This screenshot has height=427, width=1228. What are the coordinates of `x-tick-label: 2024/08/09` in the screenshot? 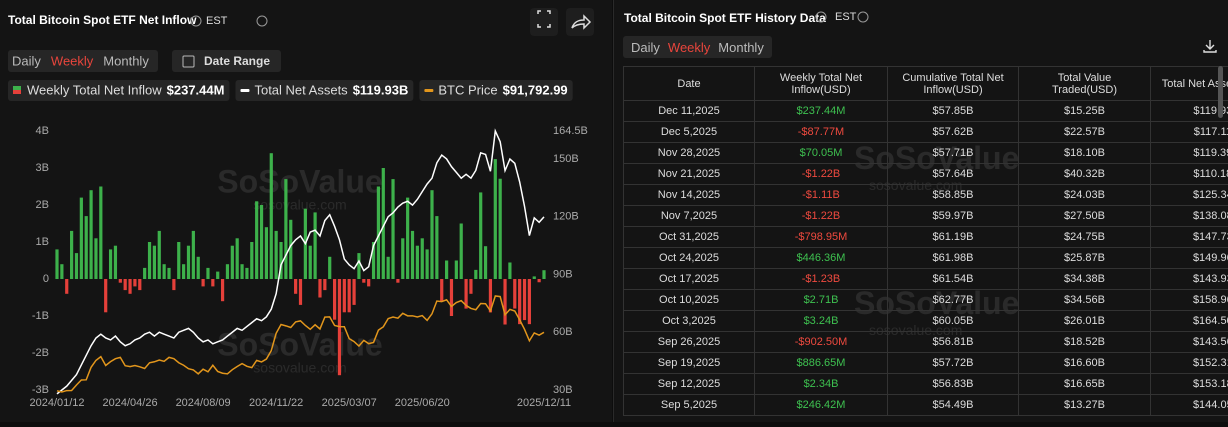 It's located at (203, 403).